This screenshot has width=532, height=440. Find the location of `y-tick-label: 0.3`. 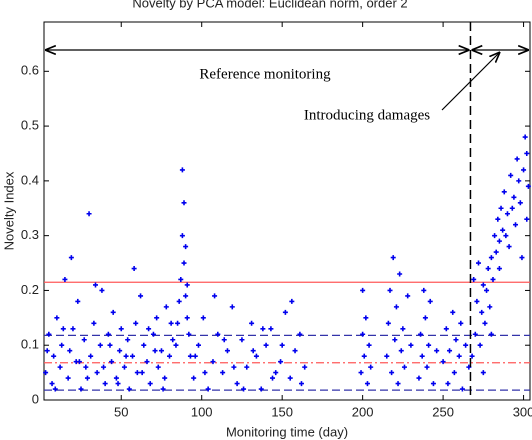

y-tick-label: 0.3 is located at coordinates (30, 234).